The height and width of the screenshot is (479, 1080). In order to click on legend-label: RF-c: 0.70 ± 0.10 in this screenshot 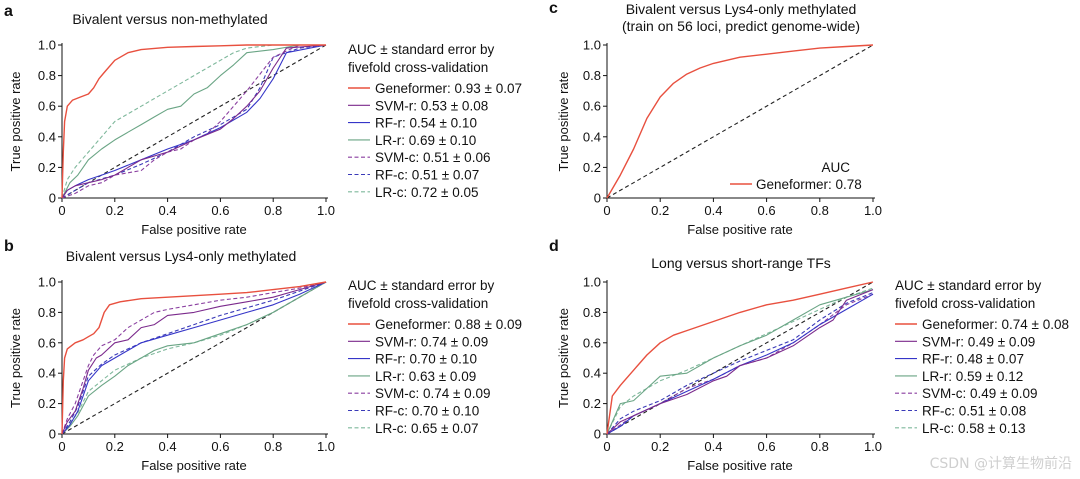, I will do `click(427, 411)`.